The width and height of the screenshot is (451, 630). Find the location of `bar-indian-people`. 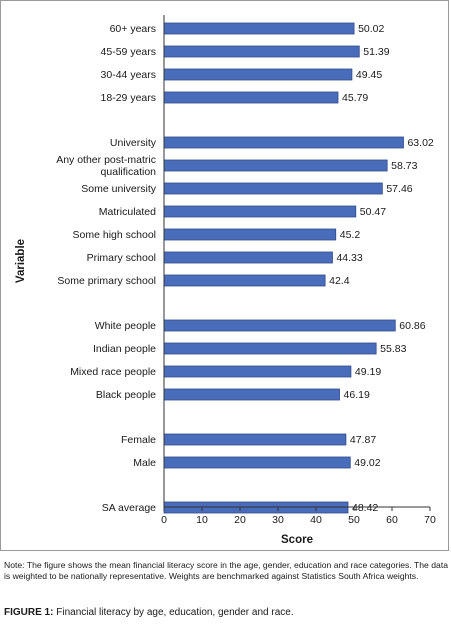

bar-indian-people is located at coordinates (270, 348).